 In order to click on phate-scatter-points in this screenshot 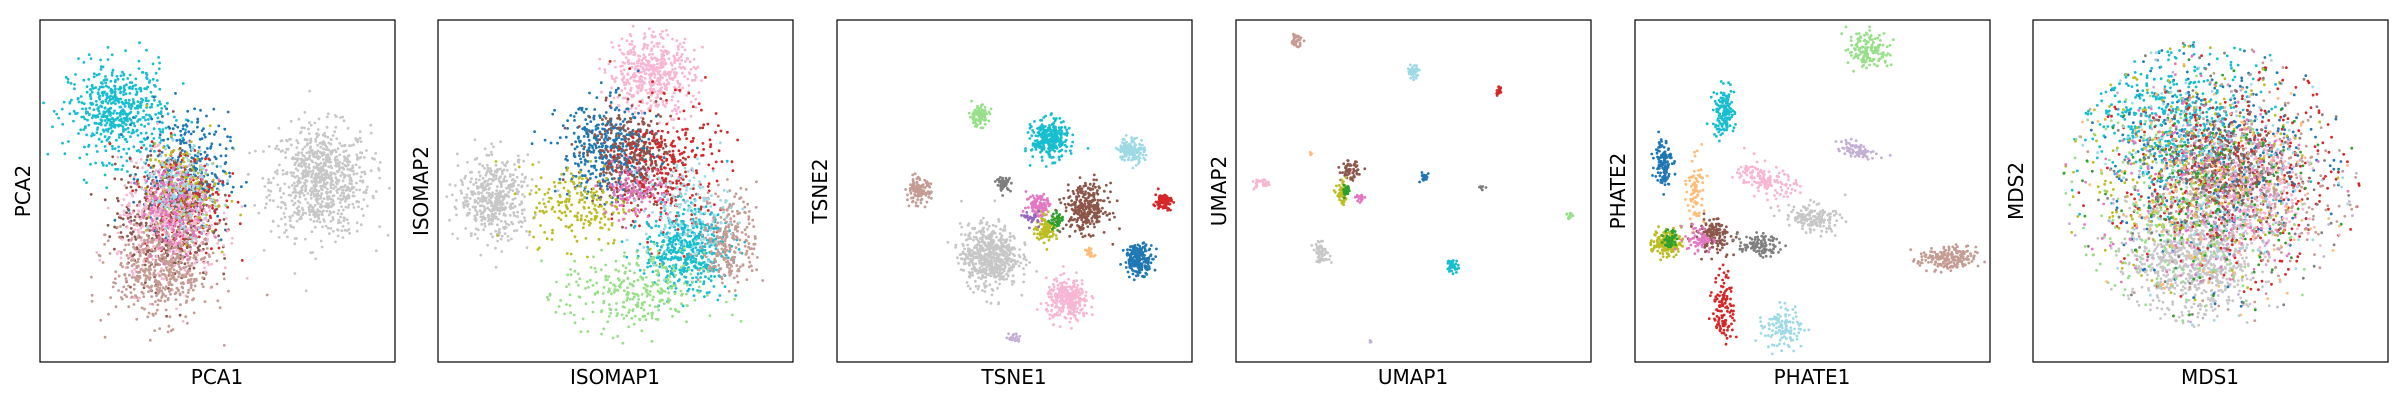, I will do `click(1817, 190)`.